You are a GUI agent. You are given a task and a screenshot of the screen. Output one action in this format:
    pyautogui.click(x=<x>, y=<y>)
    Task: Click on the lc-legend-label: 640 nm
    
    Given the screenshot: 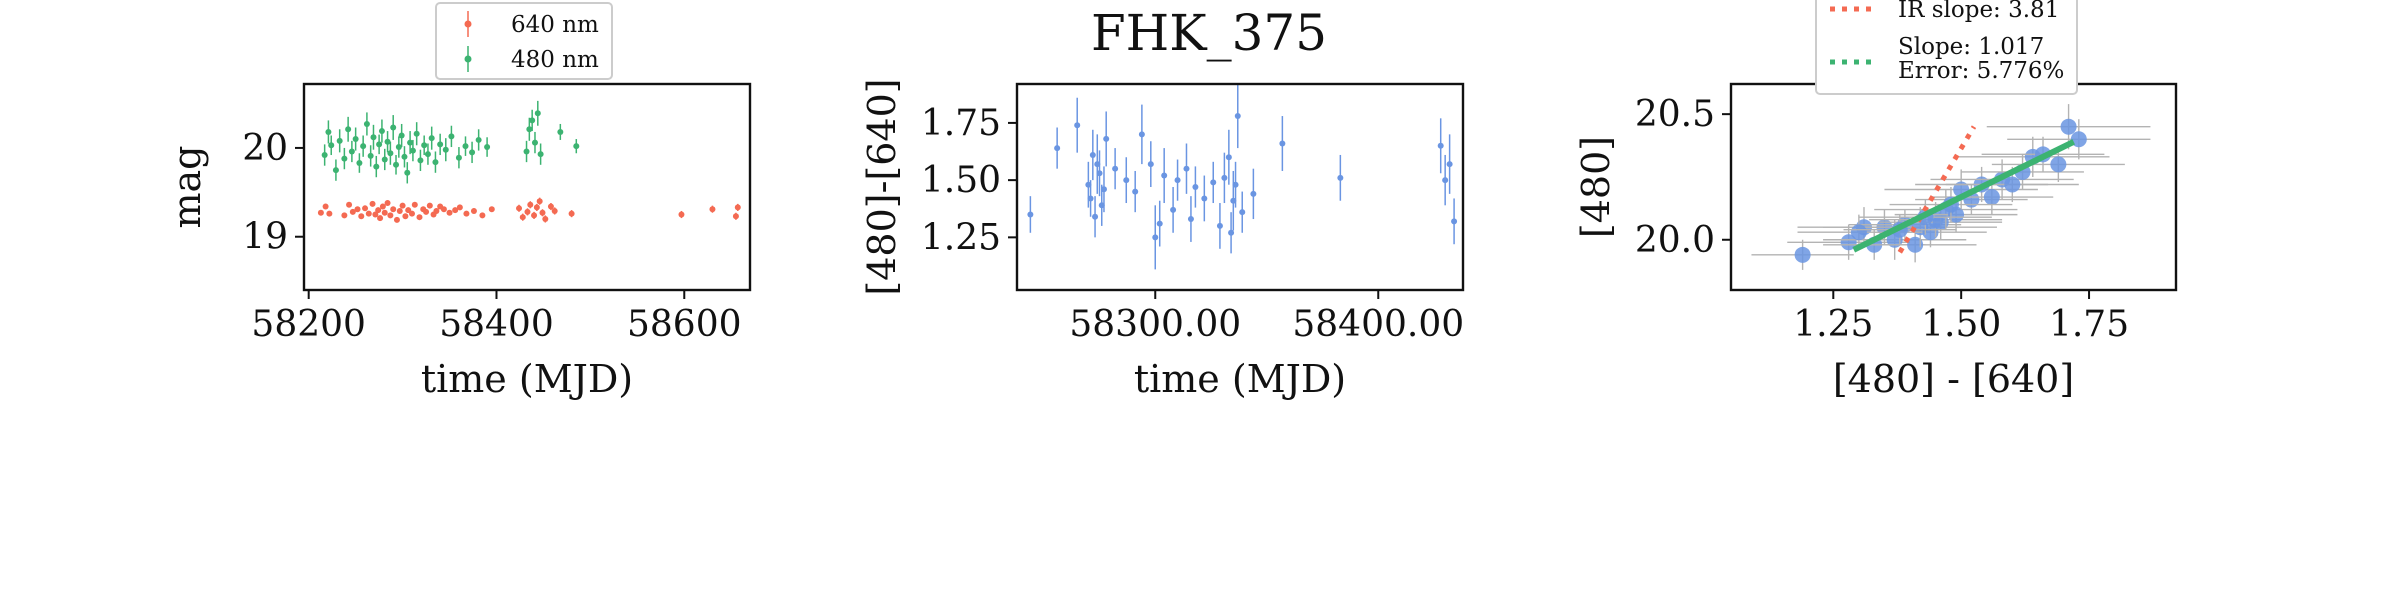 What is the action you would take?
    pyautogui.click(x=555, y=25)
    